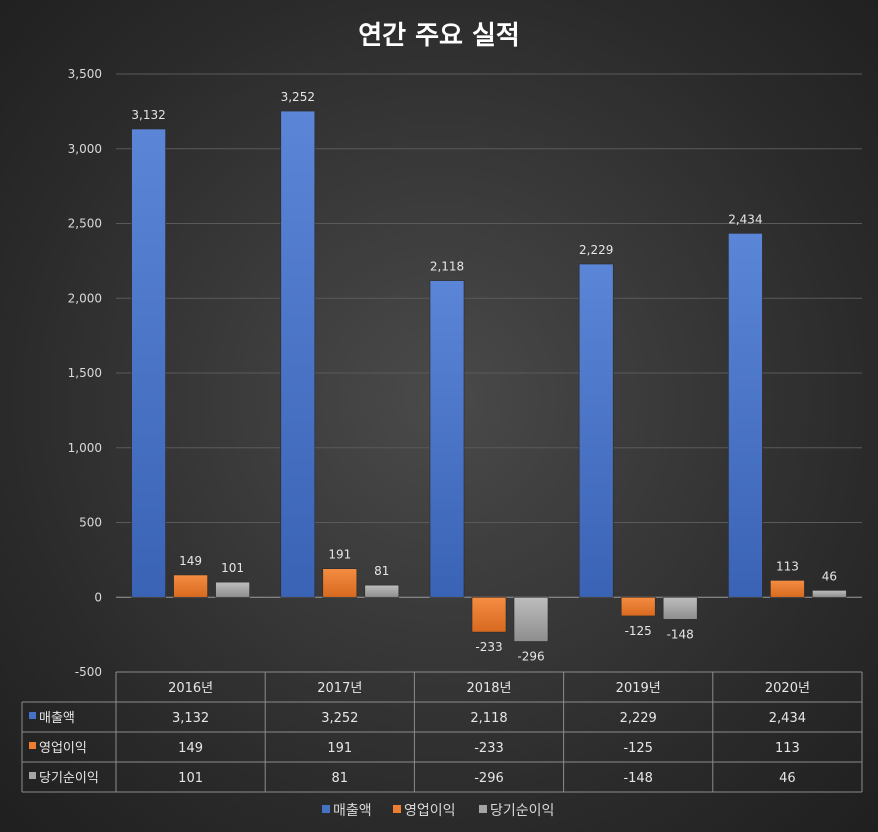 This screenshot has width=878, height=832. I want to click on table-header-category: 2020년, so click(787, 688).